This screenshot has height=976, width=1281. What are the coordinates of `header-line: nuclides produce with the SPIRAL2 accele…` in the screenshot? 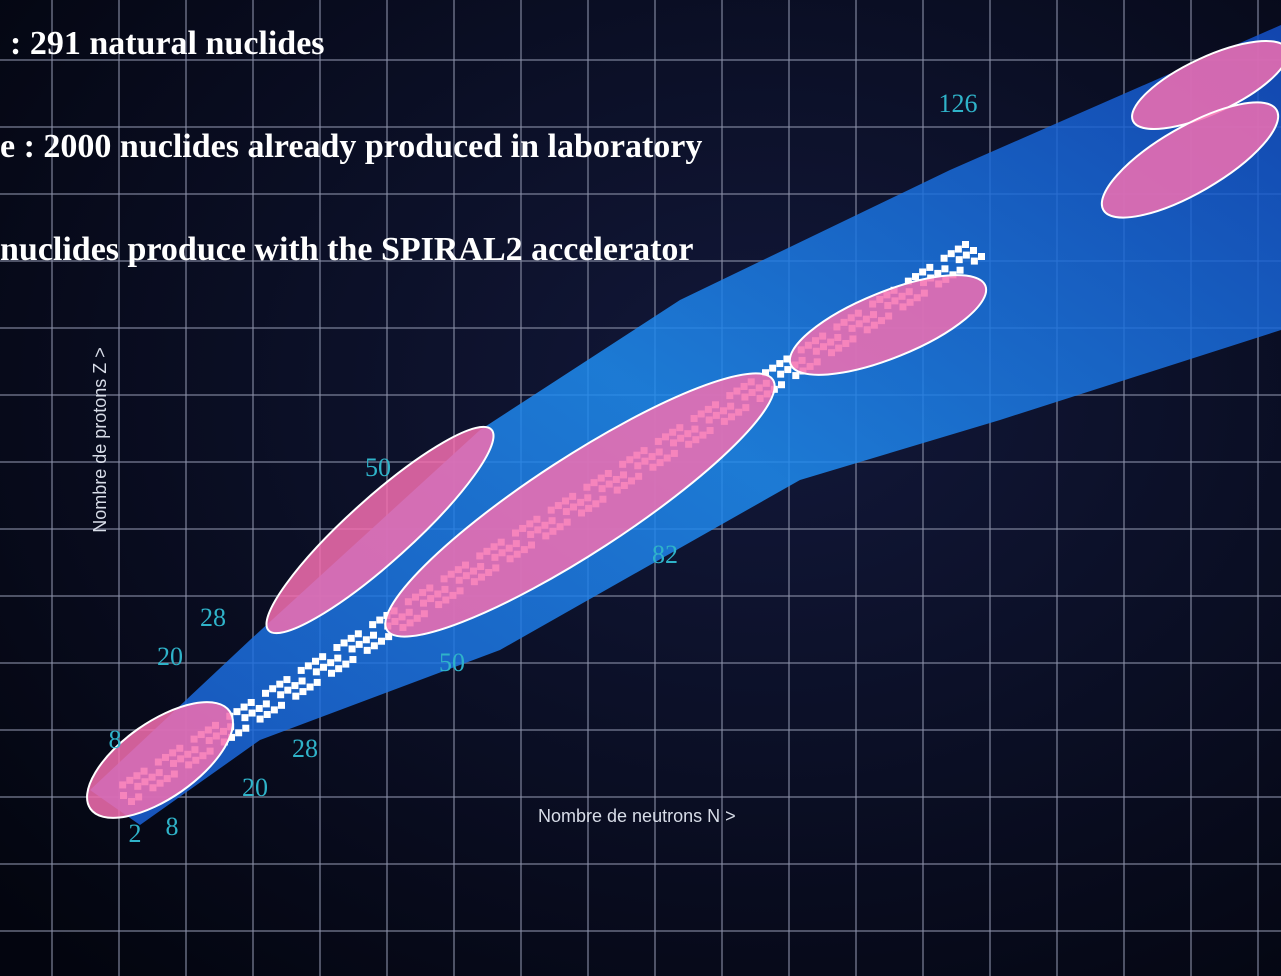 It's located at (346, 249).